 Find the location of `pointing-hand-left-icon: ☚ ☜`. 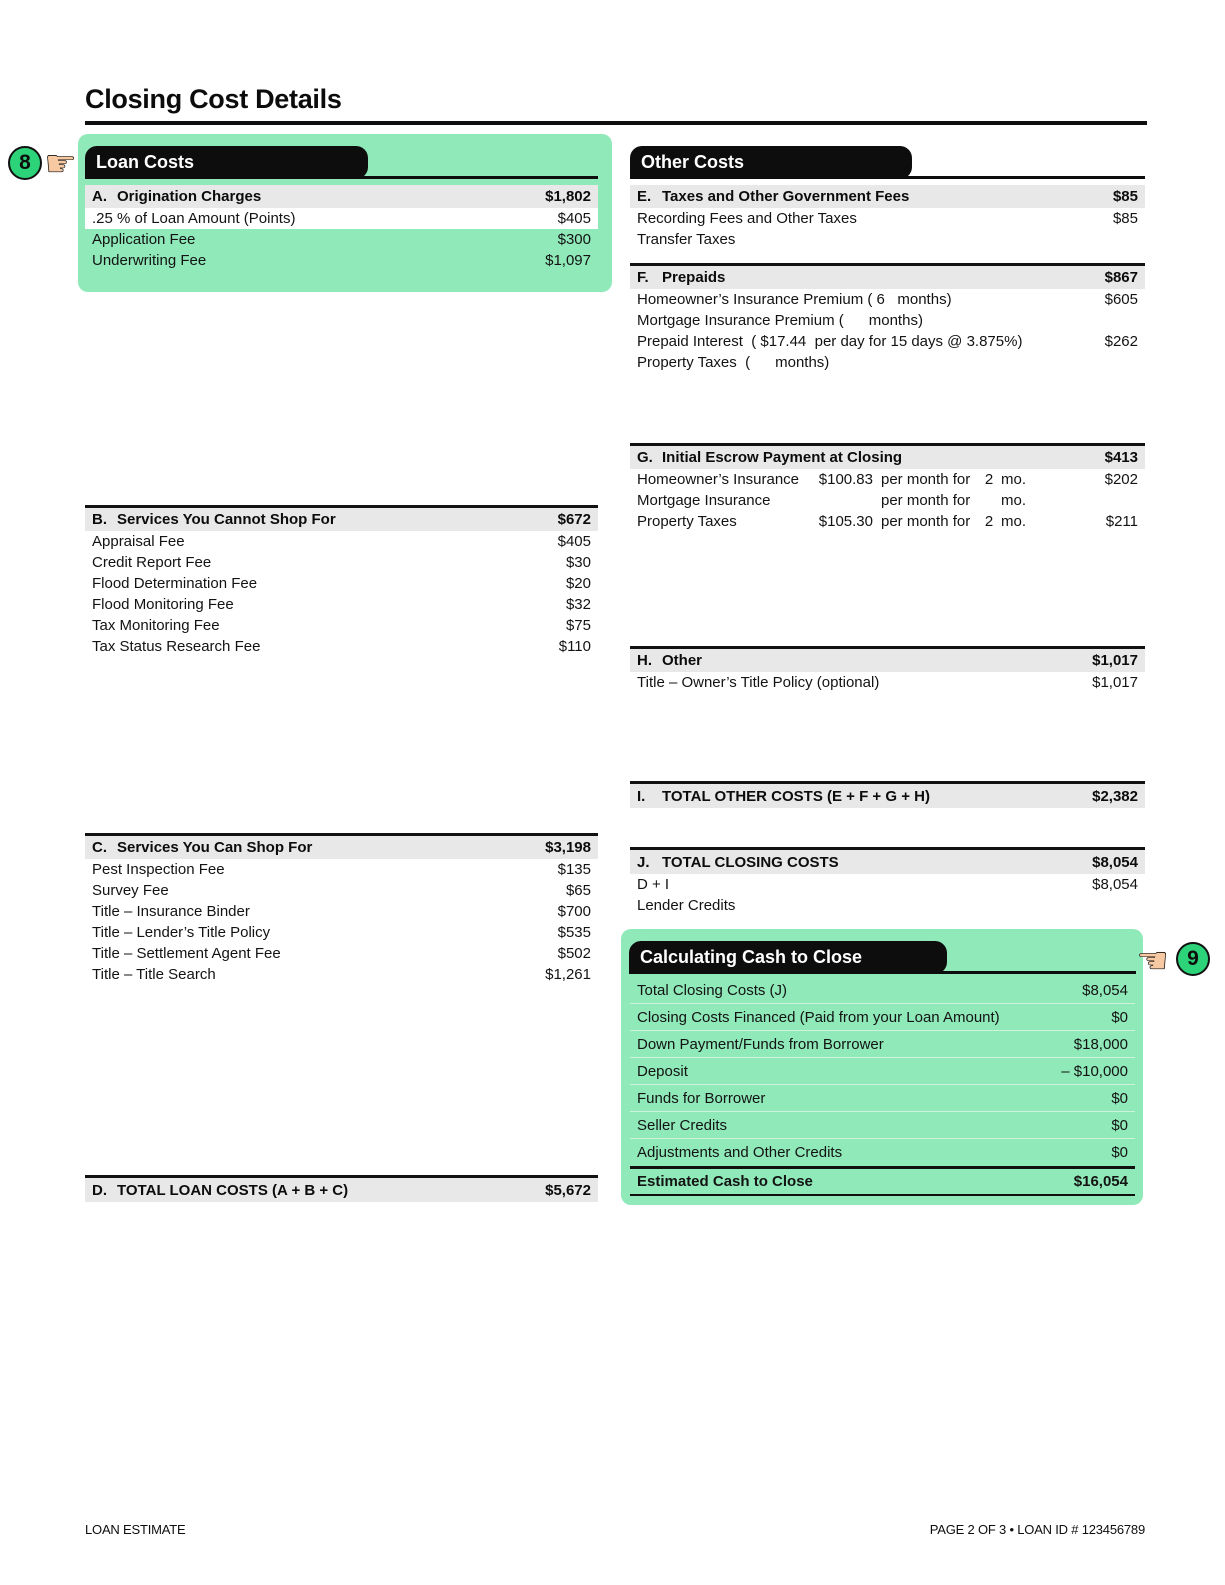

pointing-hand-left-icon: ☚ ☜ is located at coordinates (1157, 961).